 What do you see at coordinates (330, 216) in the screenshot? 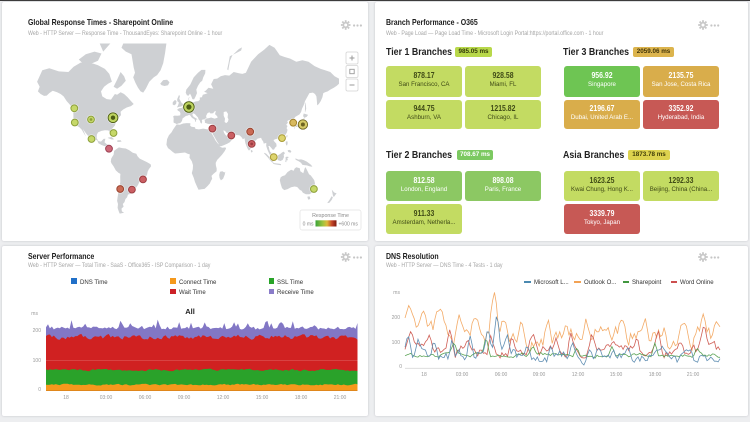
I see `svg-text: Response Time` at bounding box center [330, 216].